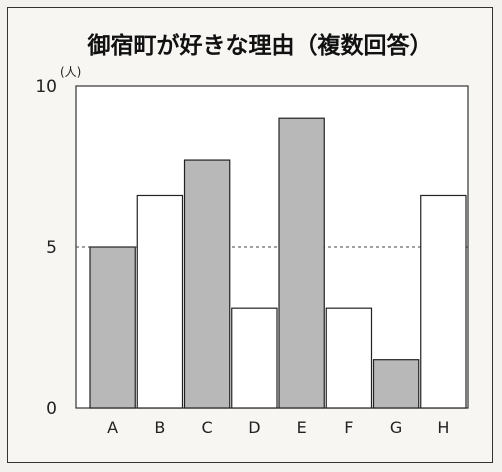 This screenshot has height=472, width=502. What do you see at coordinates (254, 427) in the screenshot?
I see `x-tick-label: D` at bounding box center [254, 427].